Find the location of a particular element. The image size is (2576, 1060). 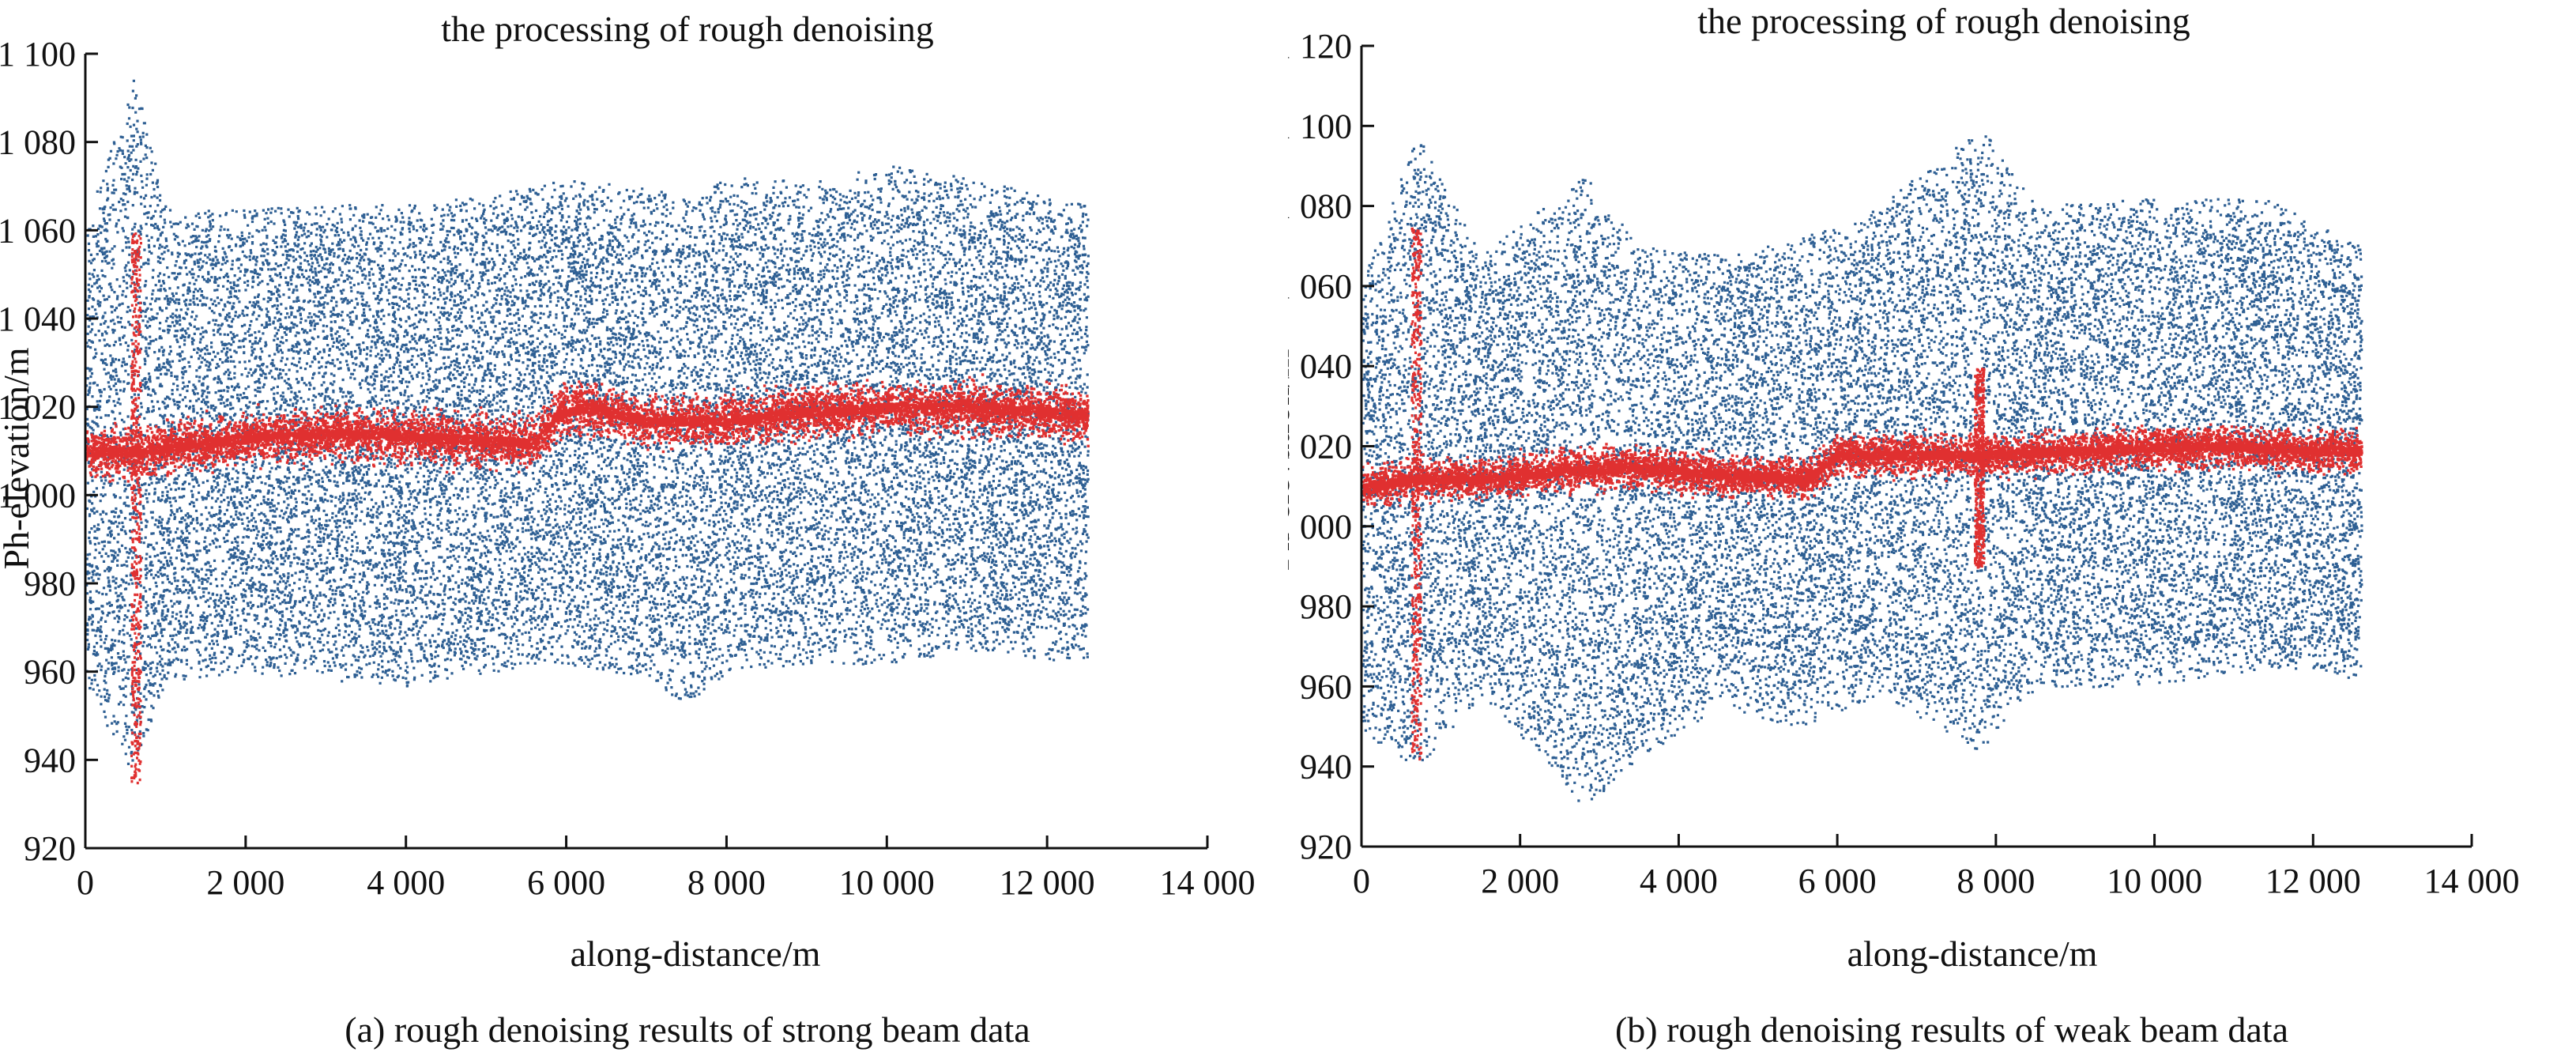

chart-b-y-tick-label: 1 060 is located at coordinates (1320, 286).